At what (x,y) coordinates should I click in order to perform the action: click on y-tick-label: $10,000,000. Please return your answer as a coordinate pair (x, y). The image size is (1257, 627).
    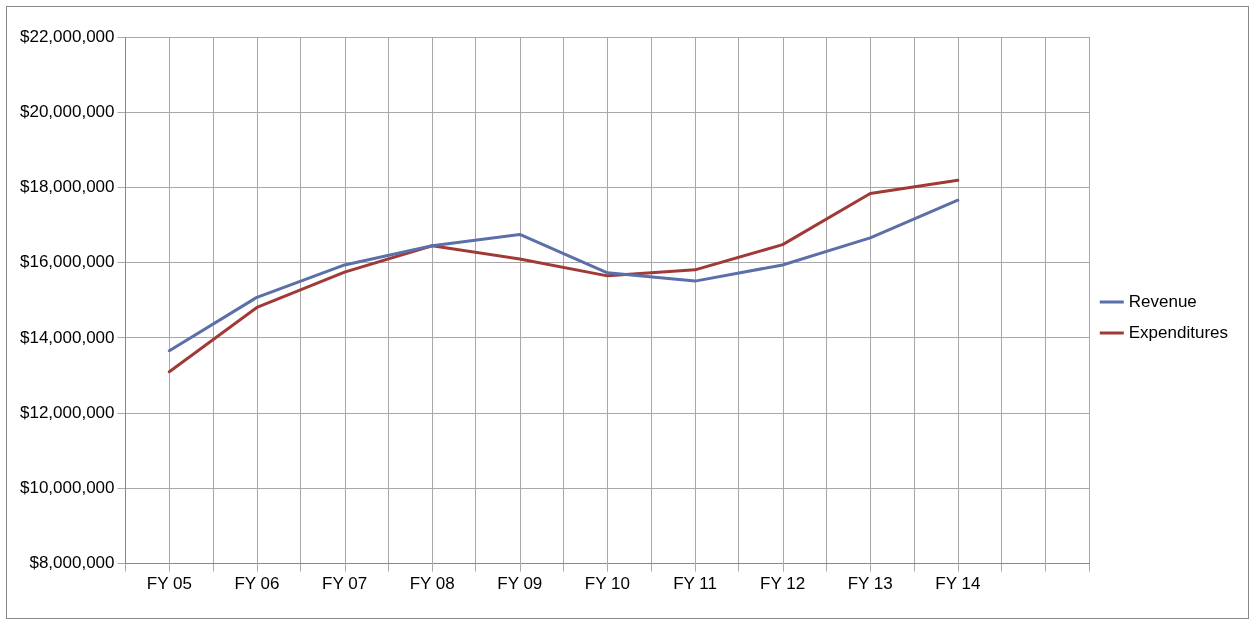
    Looking at the image, I should click on (67, 488).